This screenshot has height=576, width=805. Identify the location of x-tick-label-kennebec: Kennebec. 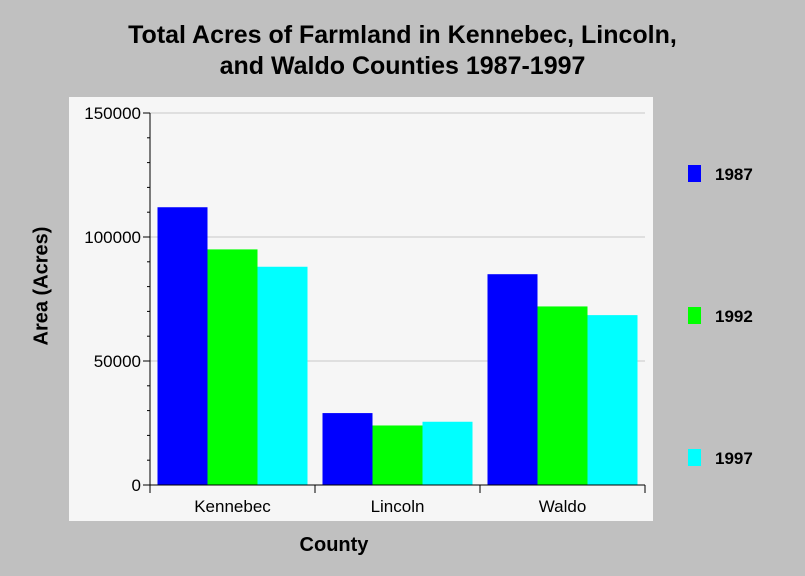
(232, 506).